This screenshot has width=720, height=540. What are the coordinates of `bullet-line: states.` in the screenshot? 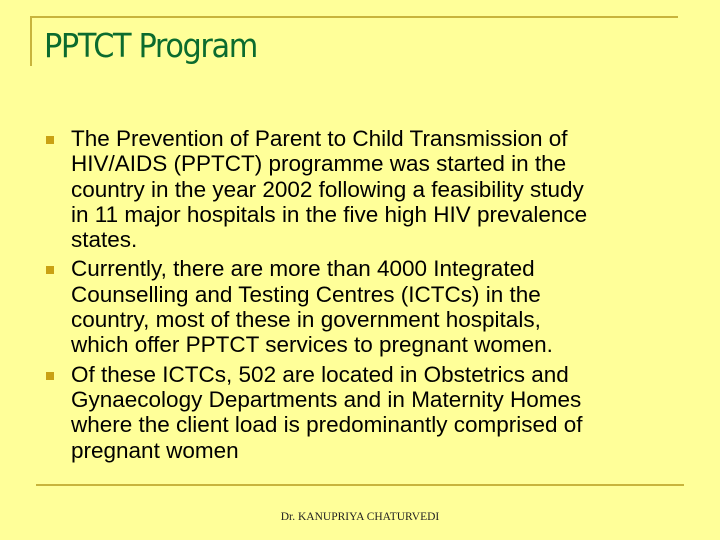 It's located at (104, 240).